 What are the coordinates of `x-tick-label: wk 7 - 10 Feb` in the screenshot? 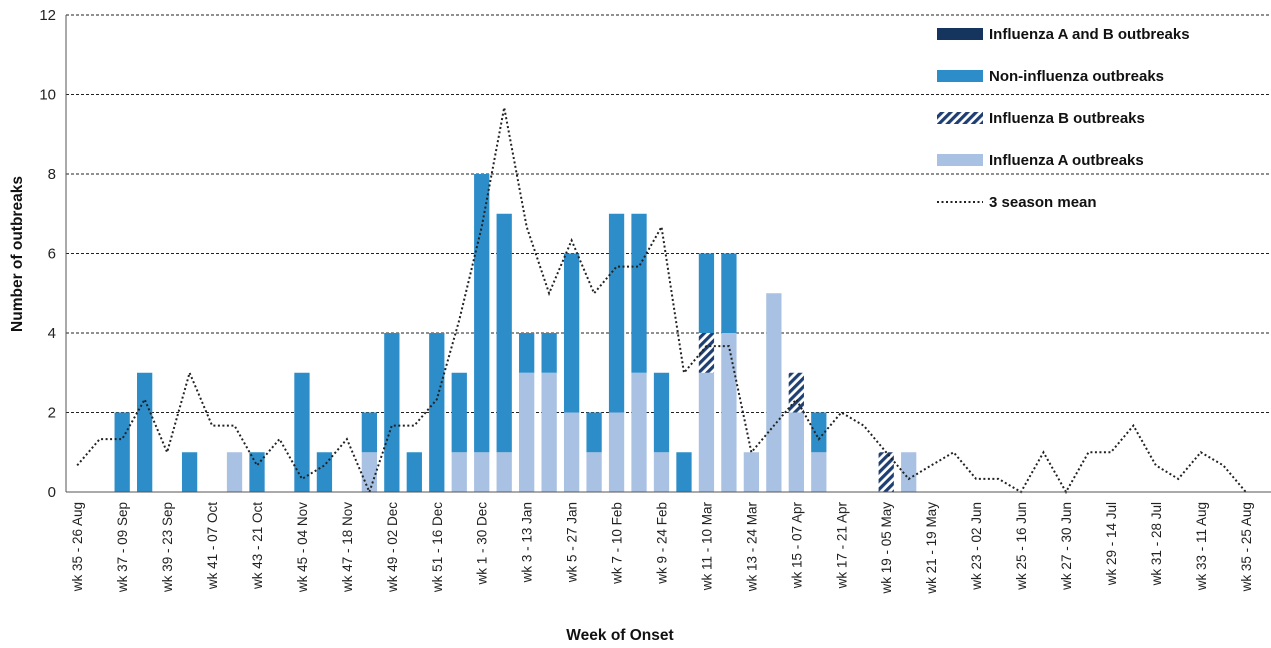 It's located at (617, 543).